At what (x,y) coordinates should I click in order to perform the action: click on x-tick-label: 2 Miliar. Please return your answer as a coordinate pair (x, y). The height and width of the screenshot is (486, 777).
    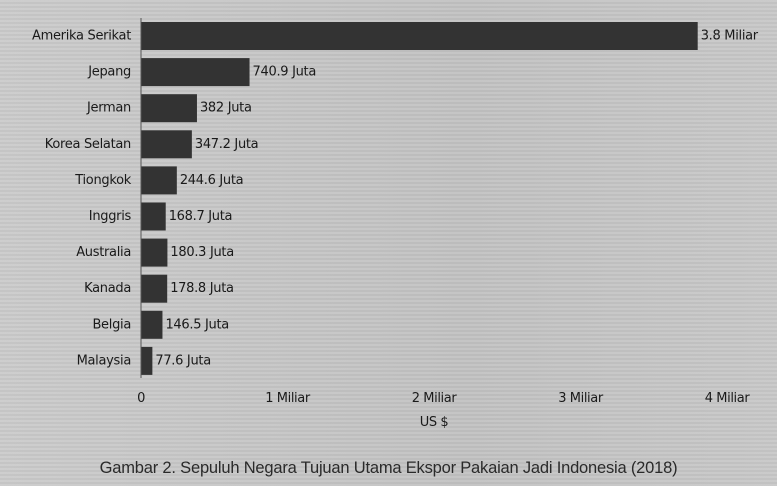
    Looking at the image, I should click on (435, 398).